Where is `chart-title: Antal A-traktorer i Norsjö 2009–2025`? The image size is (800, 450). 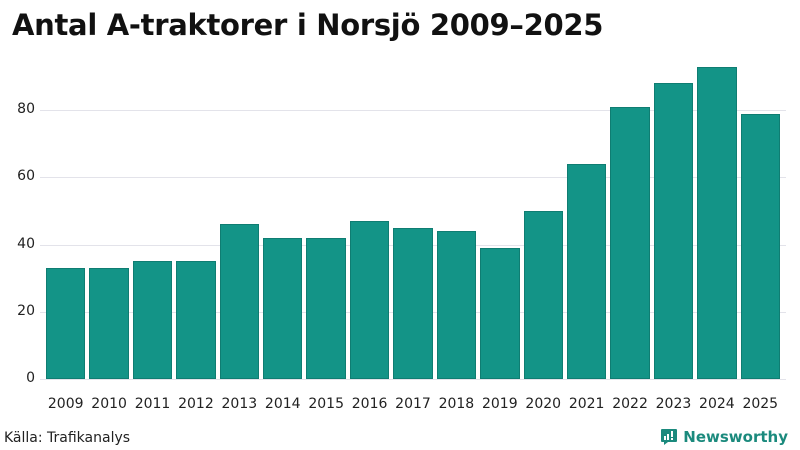
chart-title: Antal A-traktorer i Norsjö 2009–2025 is located at coordinates (308, 25).